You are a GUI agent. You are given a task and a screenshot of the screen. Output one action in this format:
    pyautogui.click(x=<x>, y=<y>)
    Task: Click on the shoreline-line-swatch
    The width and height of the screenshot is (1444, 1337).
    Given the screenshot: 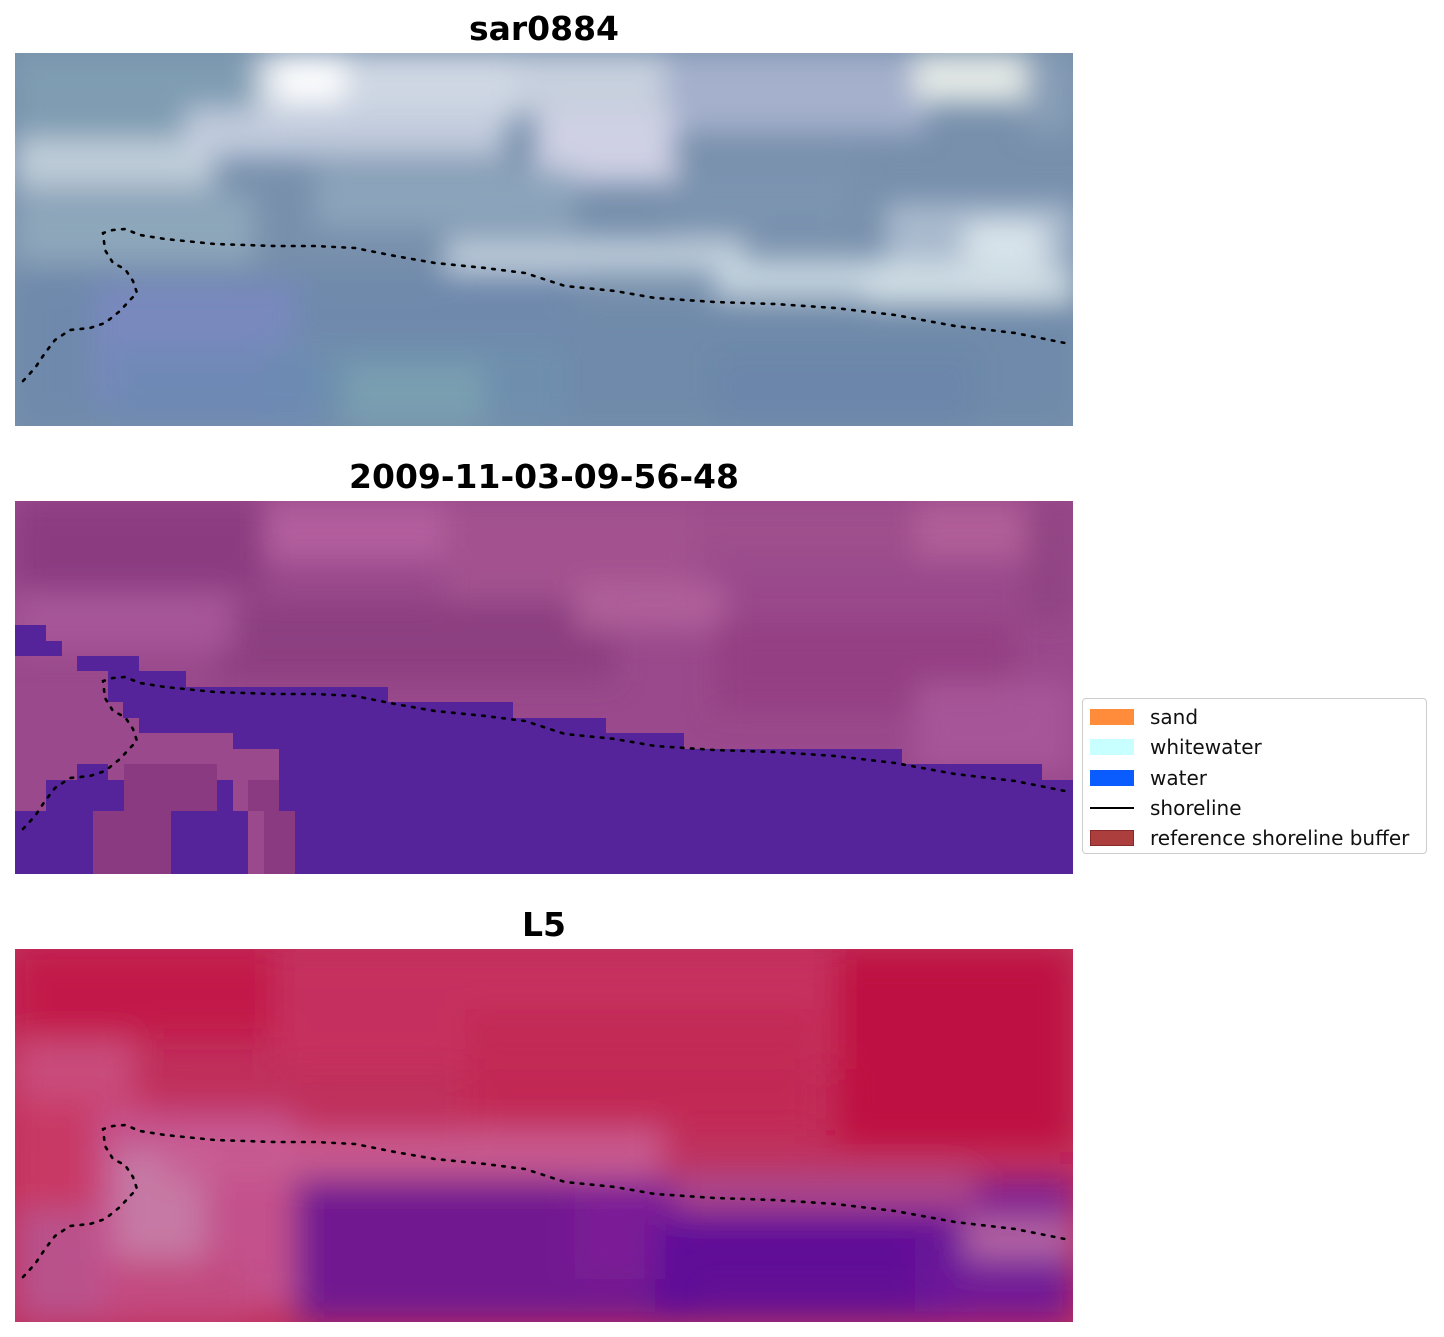 What is the action you would take?
    pyautogui.click(x=1112, y=808)
    